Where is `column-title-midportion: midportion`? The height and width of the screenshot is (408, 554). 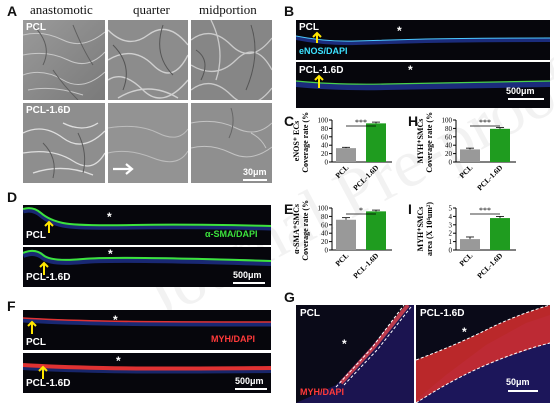
column-title-midportion: midportion is located at coordinates (228, 9).